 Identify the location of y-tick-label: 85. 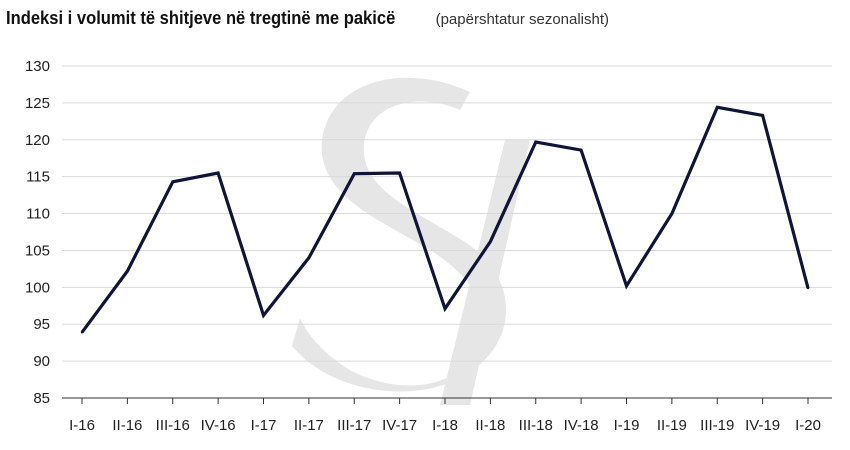
(41, 398).